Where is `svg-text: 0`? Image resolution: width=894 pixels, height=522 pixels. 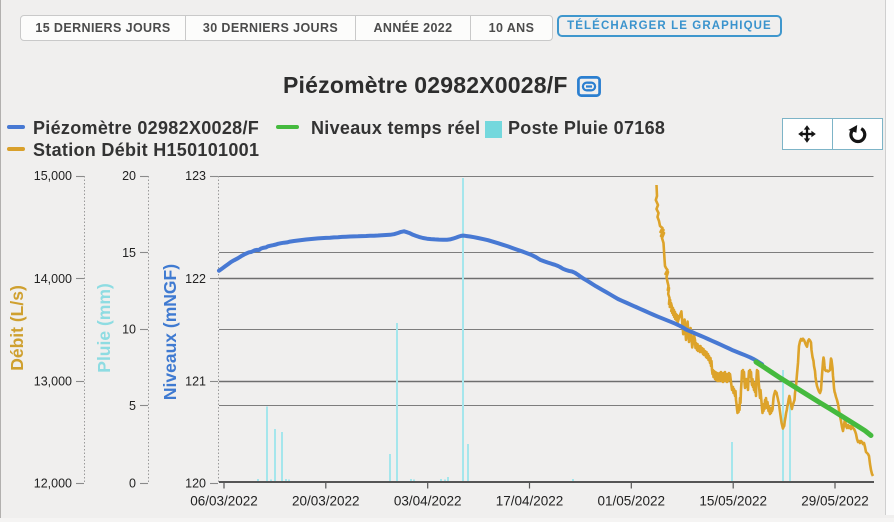 svg-text: 0 is located at coordinates (132, 484).